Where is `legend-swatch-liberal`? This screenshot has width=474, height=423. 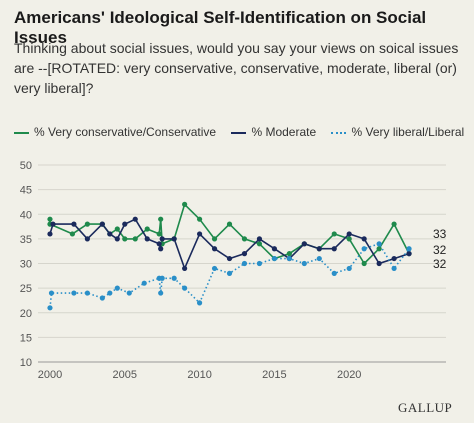
legend-swatch-liberal is located at coordinates (339, 132).